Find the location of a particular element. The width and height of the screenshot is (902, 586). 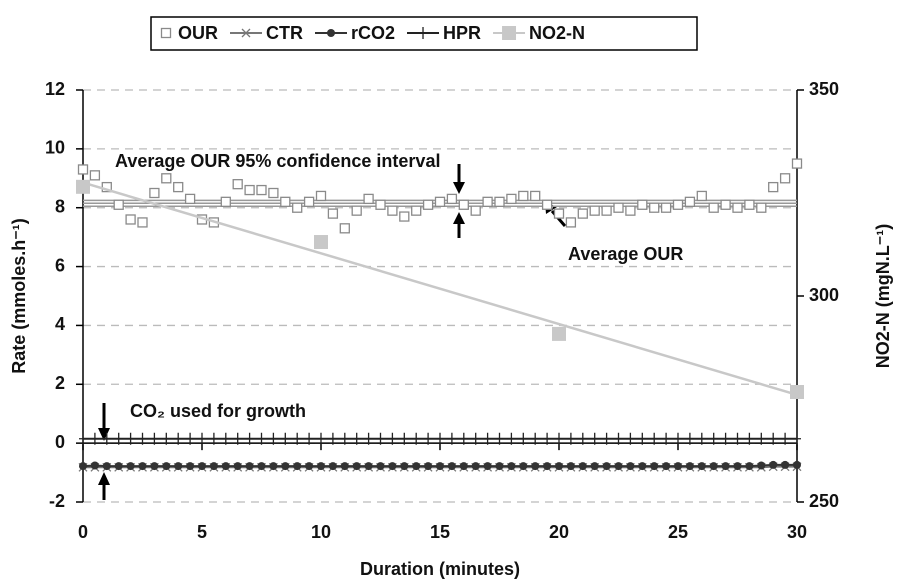

y-tick-label: 12 is located at coordinates (55, 89).